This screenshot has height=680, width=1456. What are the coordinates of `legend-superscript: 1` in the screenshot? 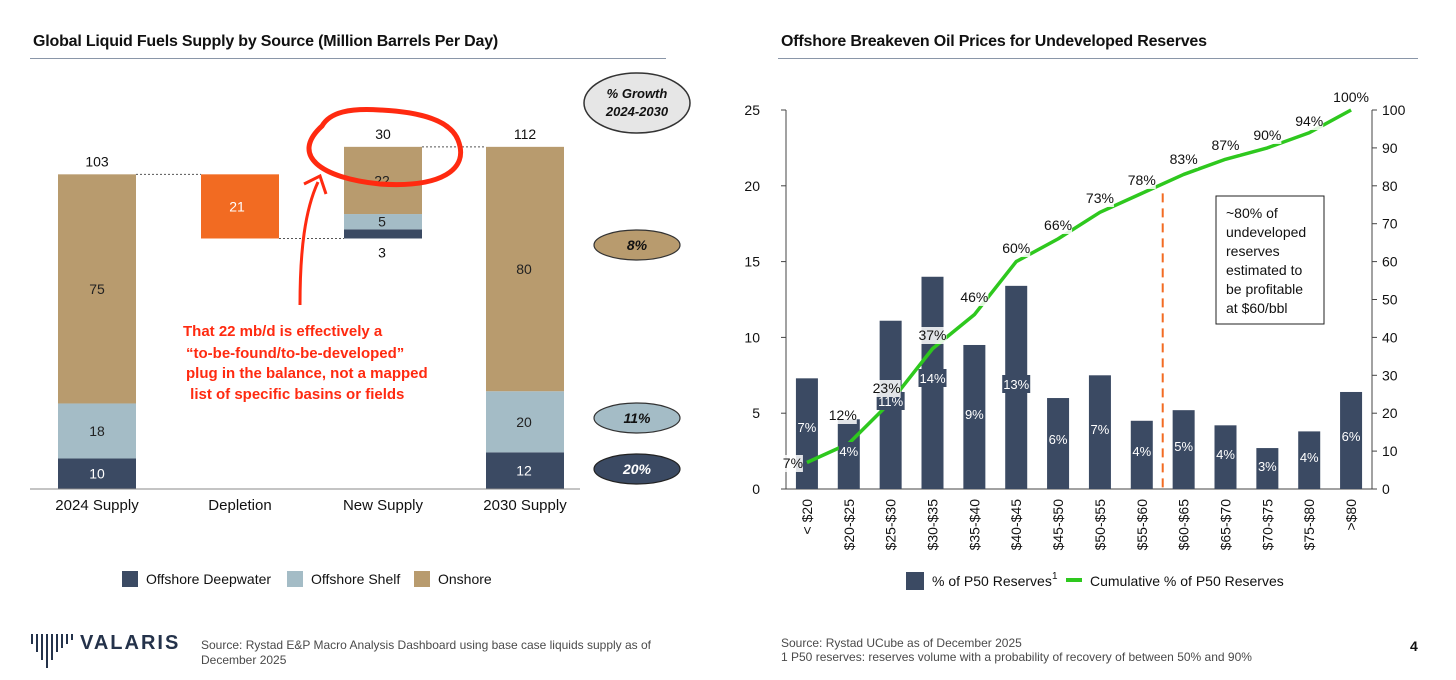 It's located at (1055, 576).